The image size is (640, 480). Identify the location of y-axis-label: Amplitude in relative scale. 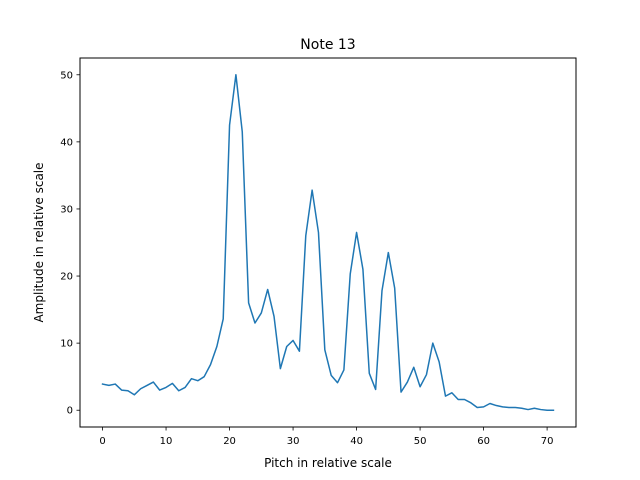
(39, 242).